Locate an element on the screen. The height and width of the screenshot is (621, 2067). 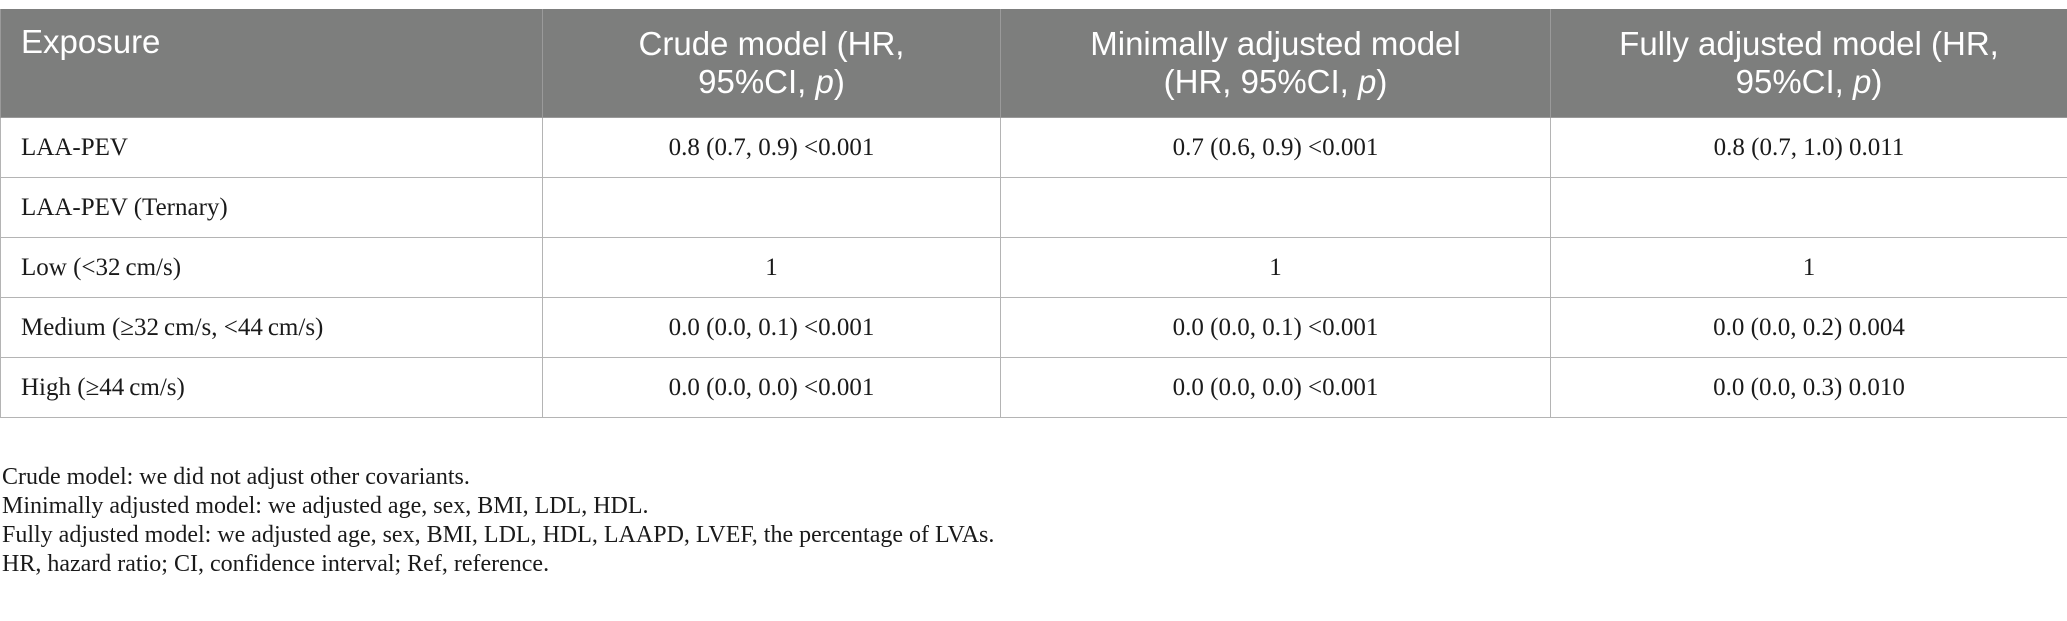
header-exposure: Exposure is located at coordinates (271, 63).